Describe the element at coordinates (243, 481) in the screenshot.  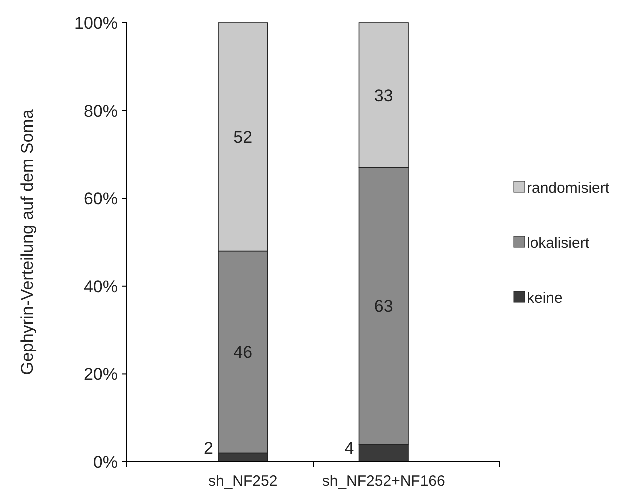
I see `x-tick-label: sh_NF252` at that location.